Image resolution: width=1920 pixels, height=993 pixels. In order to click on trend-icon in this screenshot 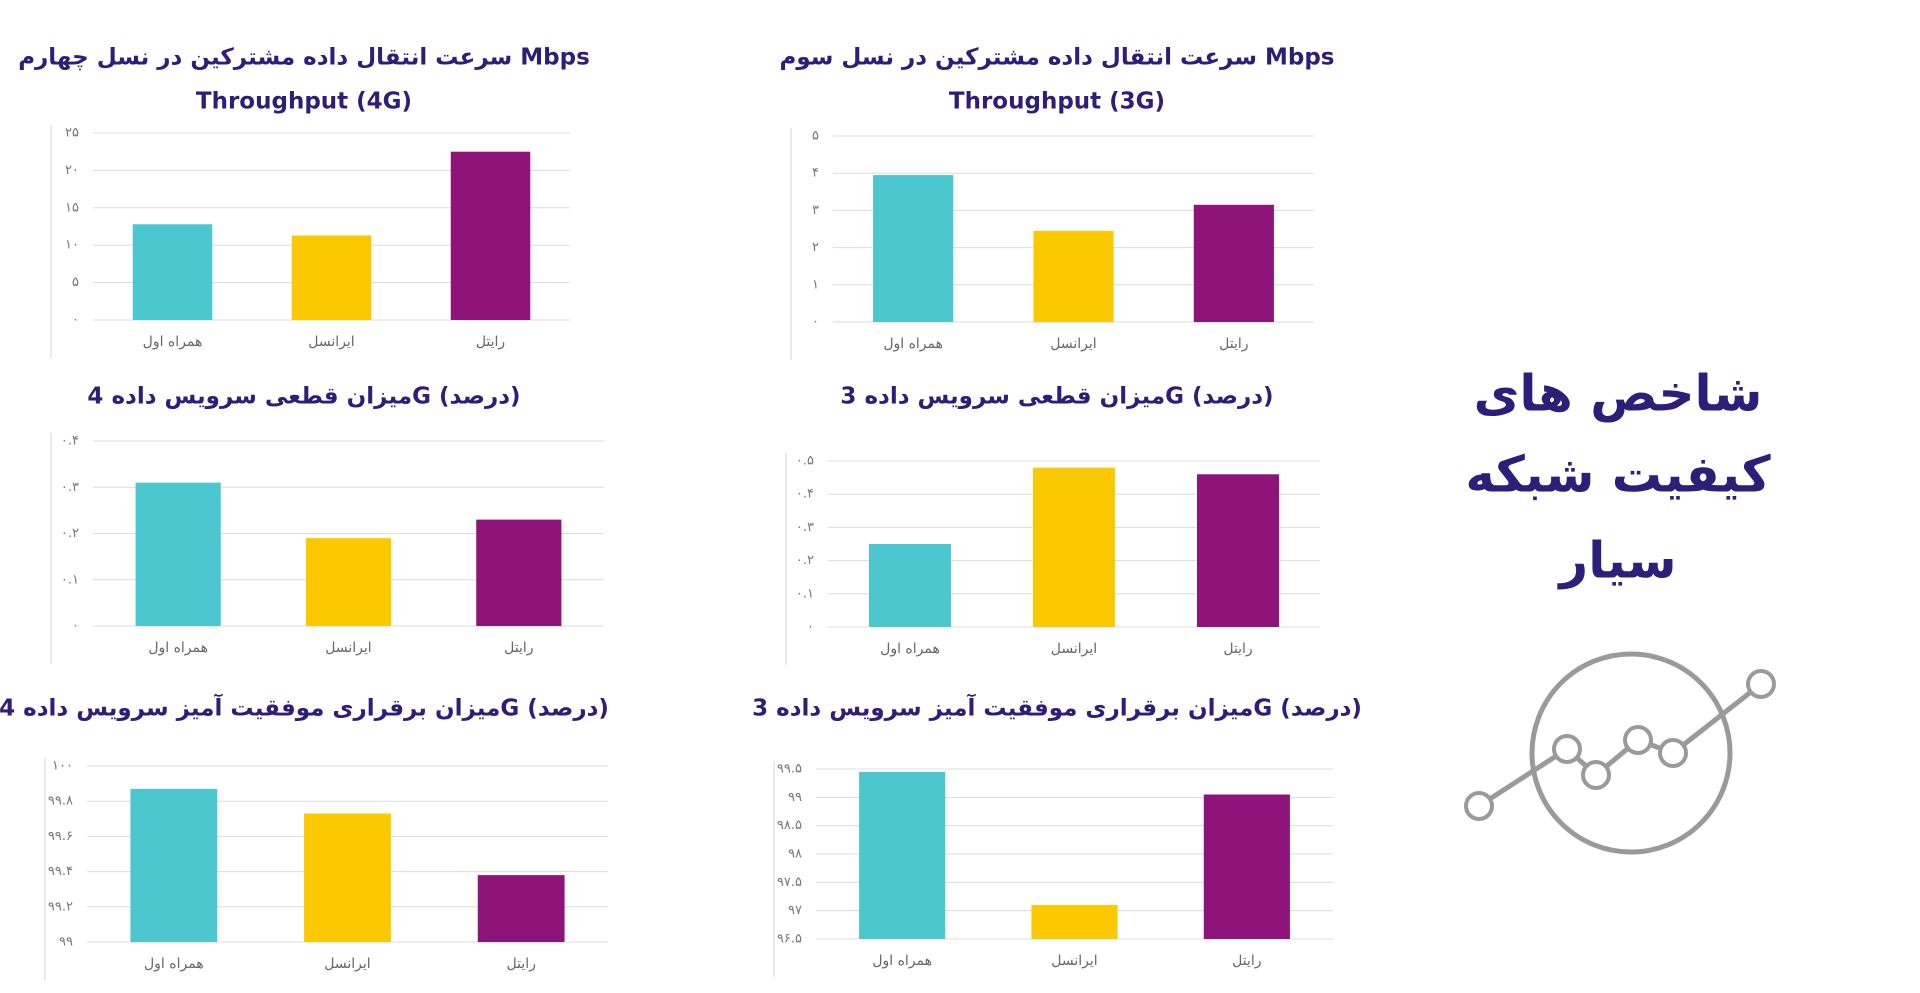, I will do `click(1620, 753)`.